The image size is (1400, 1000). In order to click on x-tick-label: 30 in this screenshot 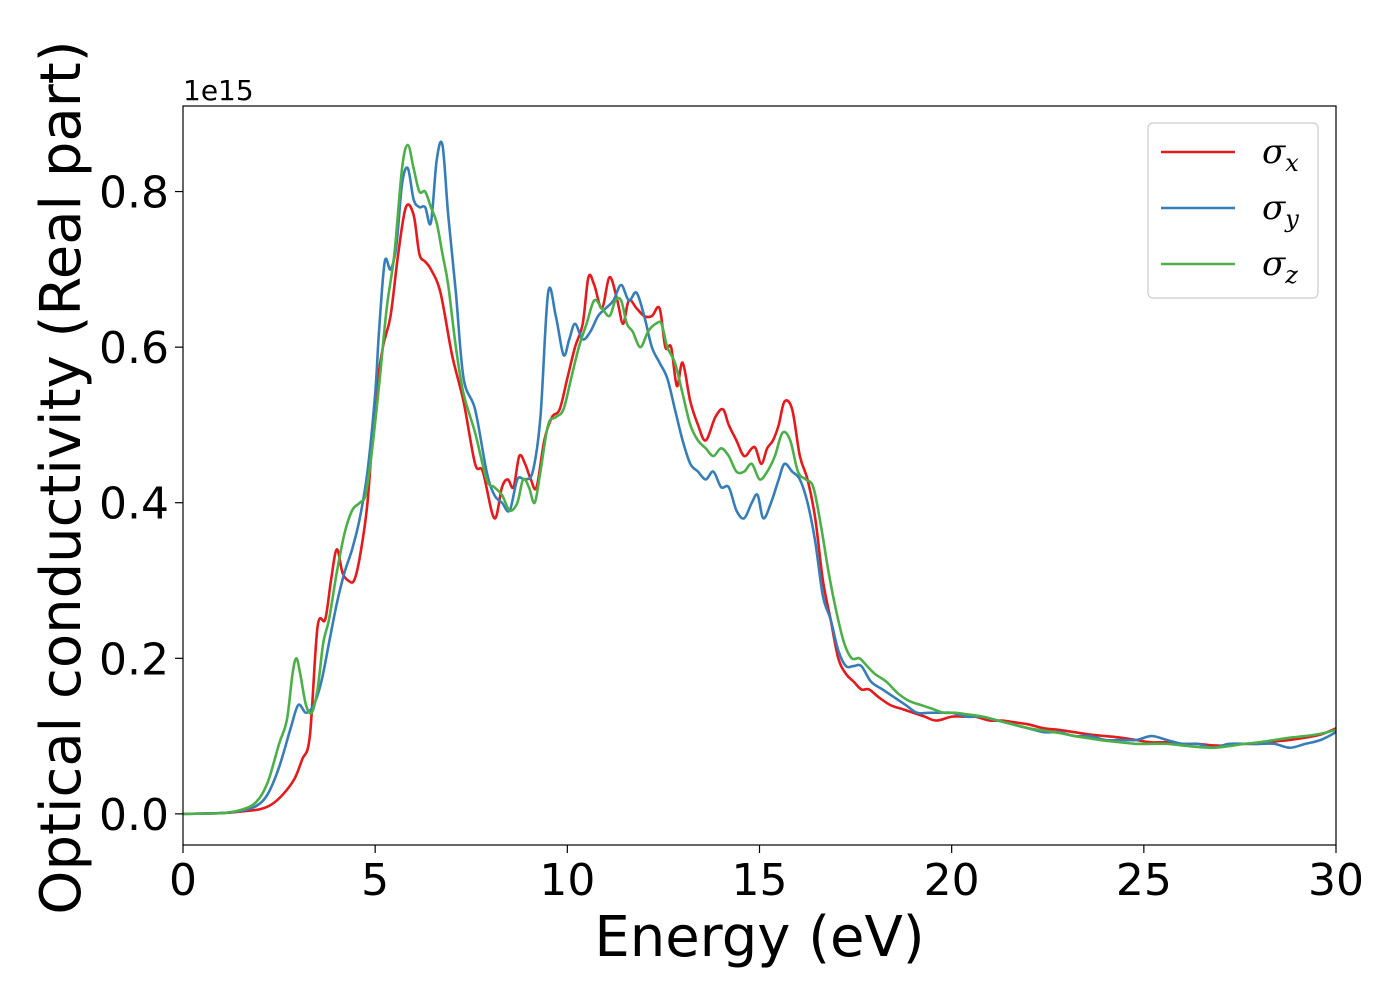, I will do `click(1336, 880)`.